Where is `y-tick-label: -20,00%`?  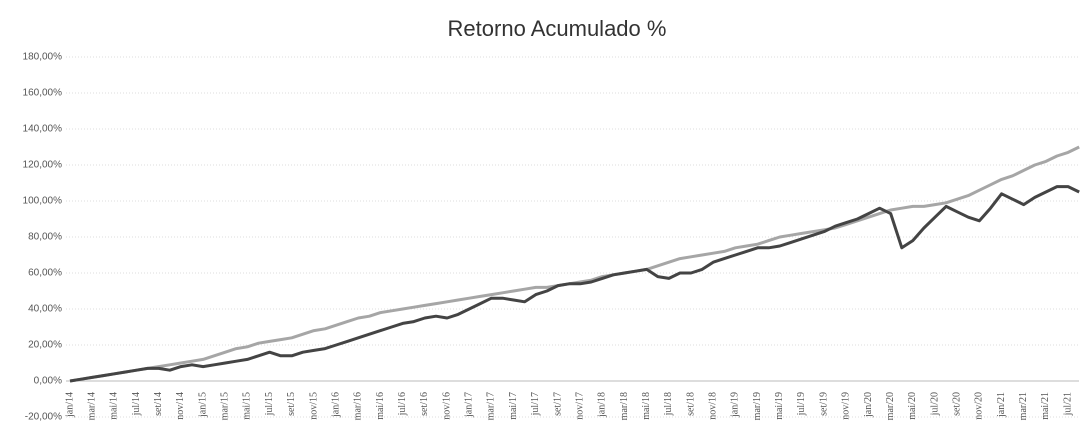
y-tick-label: -20,00% is located at coordinates (43, 417).